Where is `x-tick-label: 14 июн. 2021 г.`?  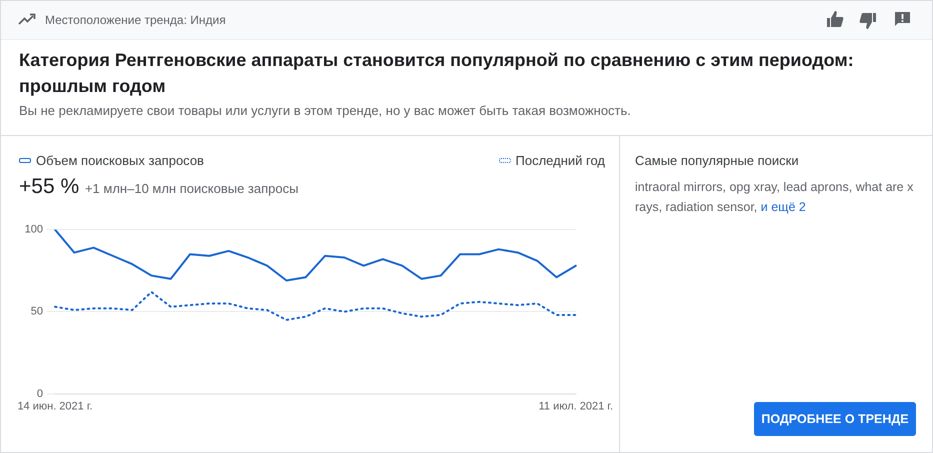
x-tick-label: 14 июн. 2021 г. is located at coordinates (55, 406).